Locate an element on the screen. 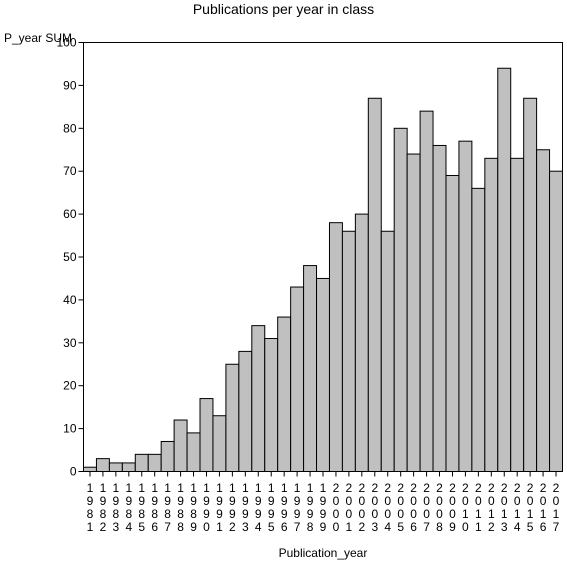 This screenshot has width=567, height=567. bar-2017 is located at coordinates (556, 321).